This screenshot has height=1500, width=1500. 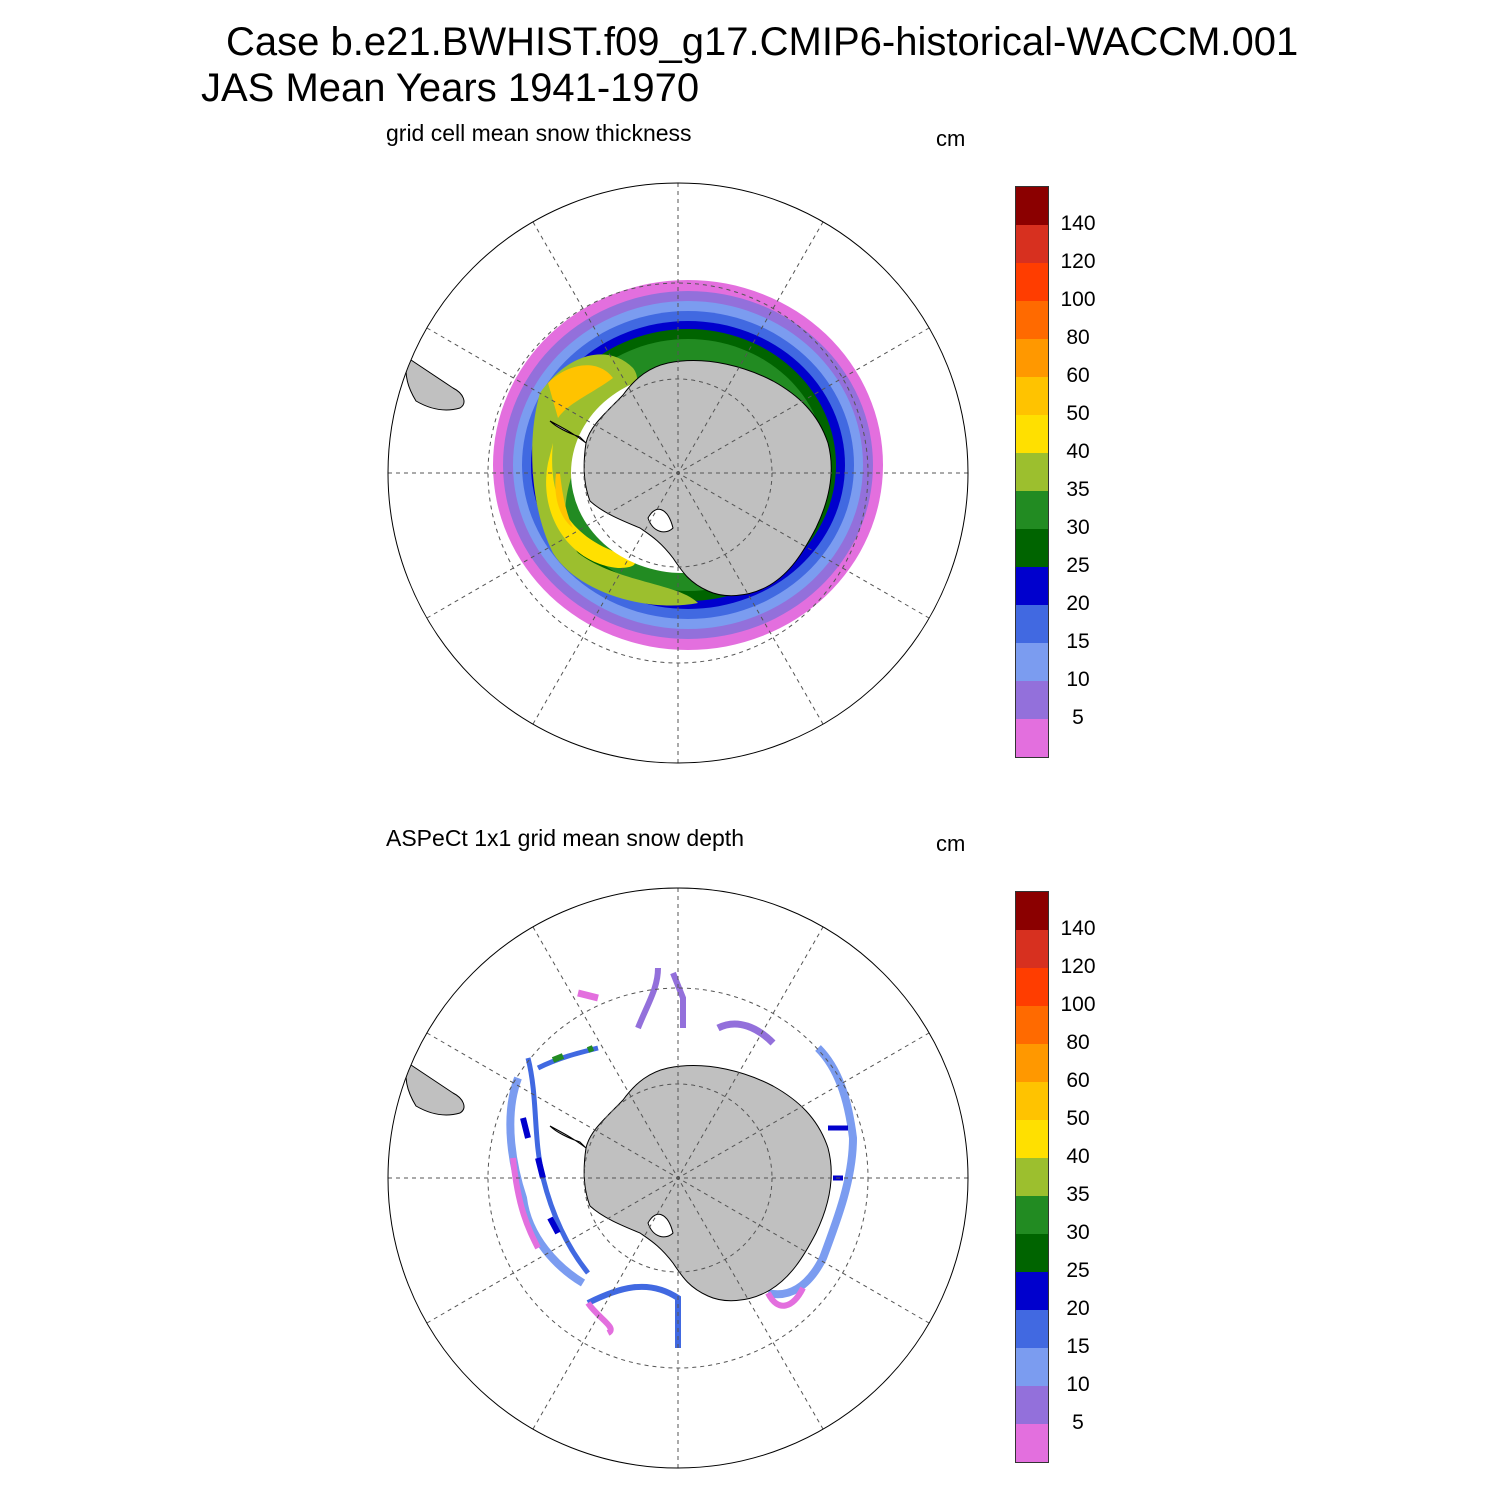 What do you see at coordinates (746, 1033) in the screenshot?
I see `ship-track-northeast` at bounding box center [746, 1033].